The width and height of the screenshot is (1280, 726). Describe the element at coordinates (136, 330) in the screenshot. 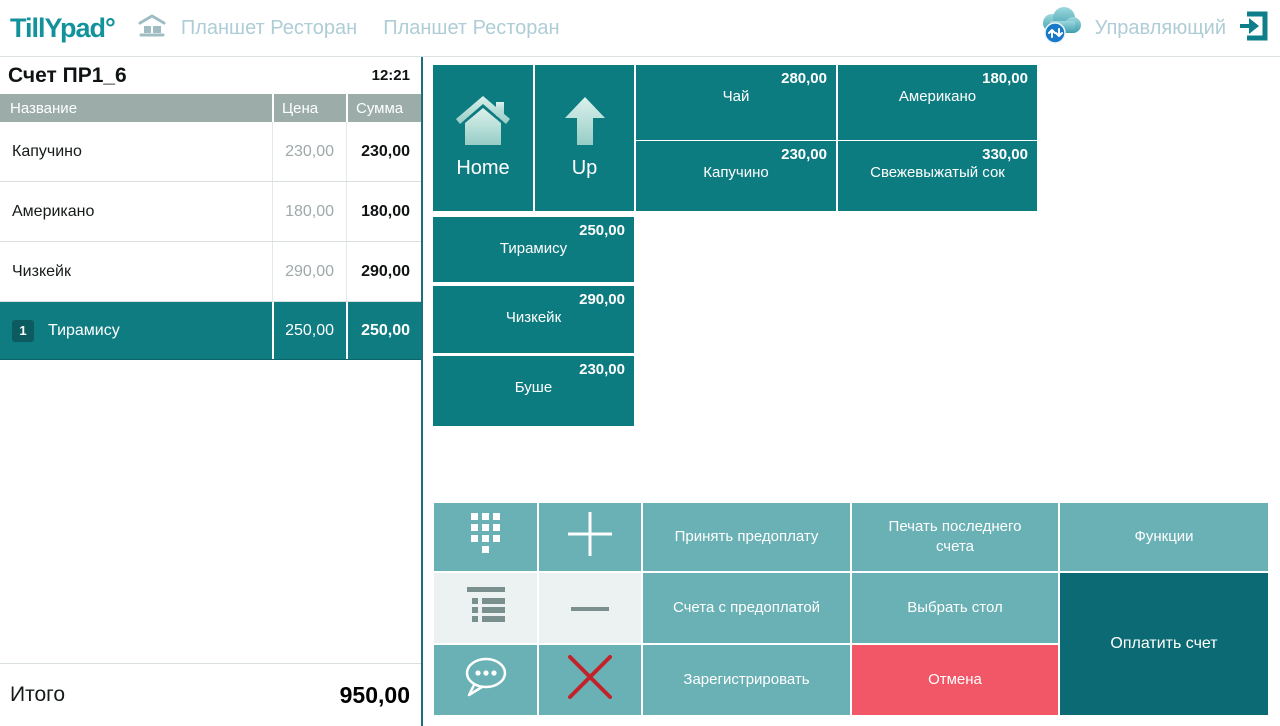

I see `item-name-cell: 1 Тирамису` at that location.